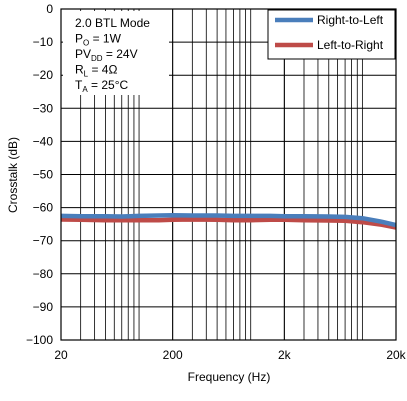  I want to click on x-tick-label: 20, so click(61, 355).